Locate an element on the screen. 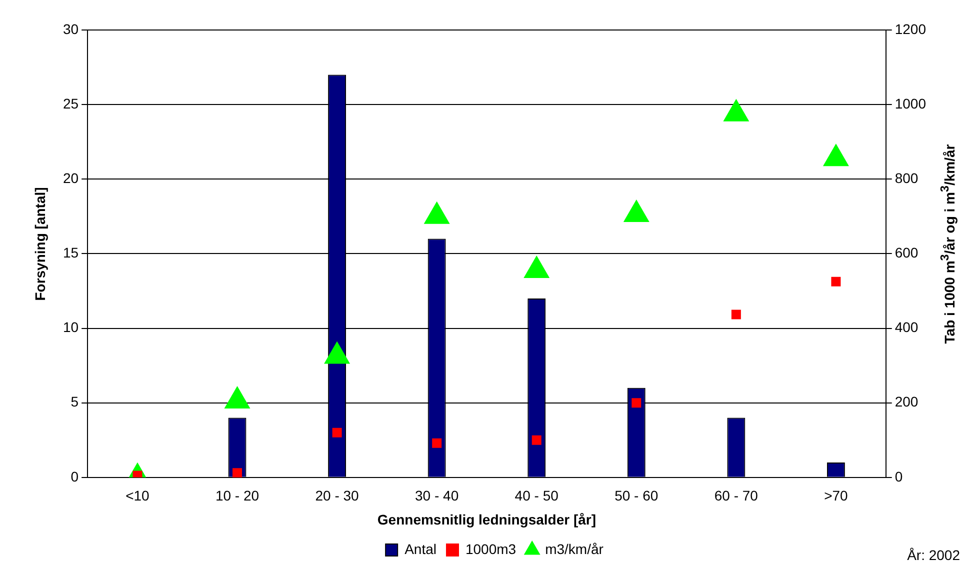 The width and height of the screenshot is (969, 572). x-tick-label: 60 - 70 is located at coordinates (736, 496).